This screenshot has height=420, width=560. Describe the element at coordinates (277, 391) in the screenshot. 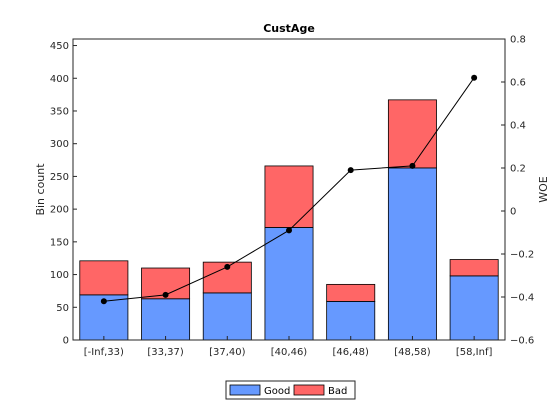

I see `legend-label-good: Good` at that location.